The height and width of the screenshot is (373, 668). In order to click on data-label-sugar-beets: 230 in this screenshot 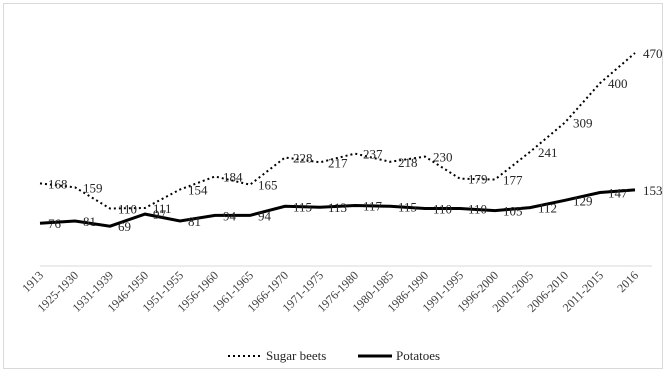, I will do `click(443, 157)`.